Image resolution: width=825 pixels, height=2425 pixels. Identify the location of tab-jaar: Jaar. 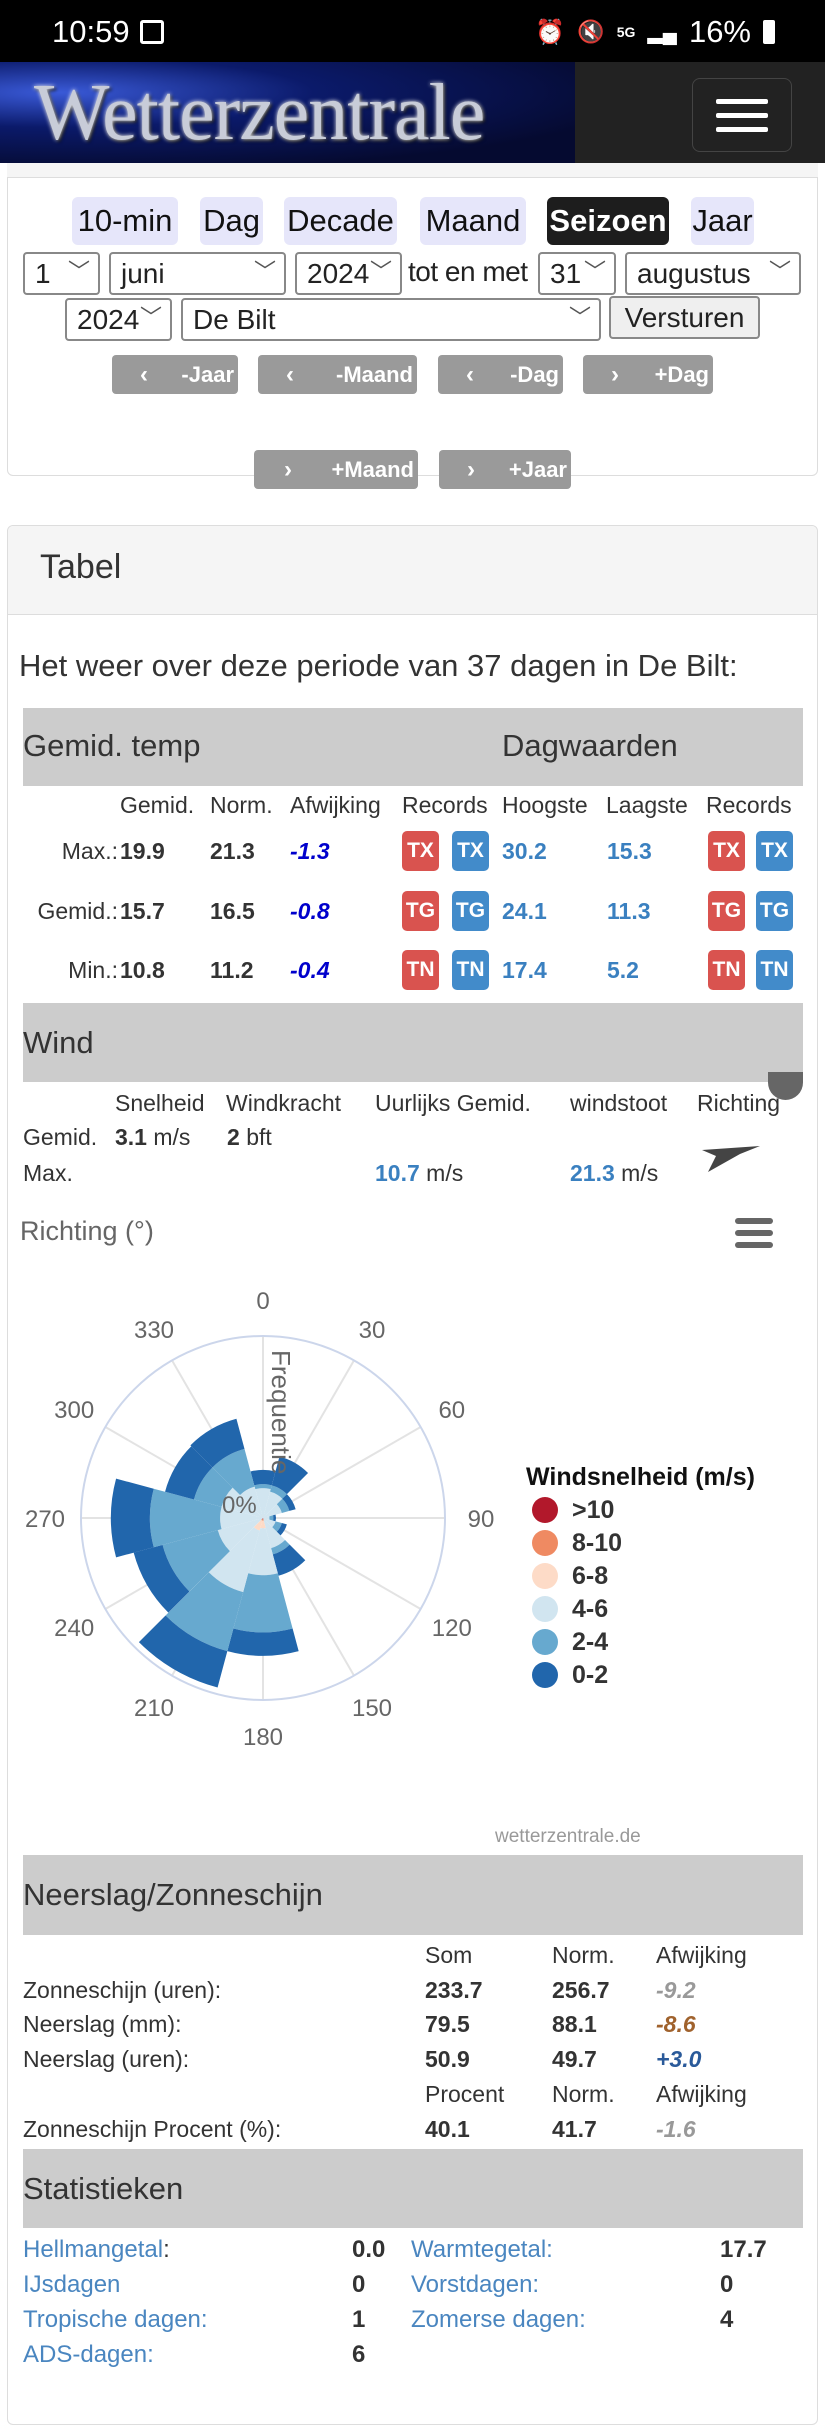
(722, 221).